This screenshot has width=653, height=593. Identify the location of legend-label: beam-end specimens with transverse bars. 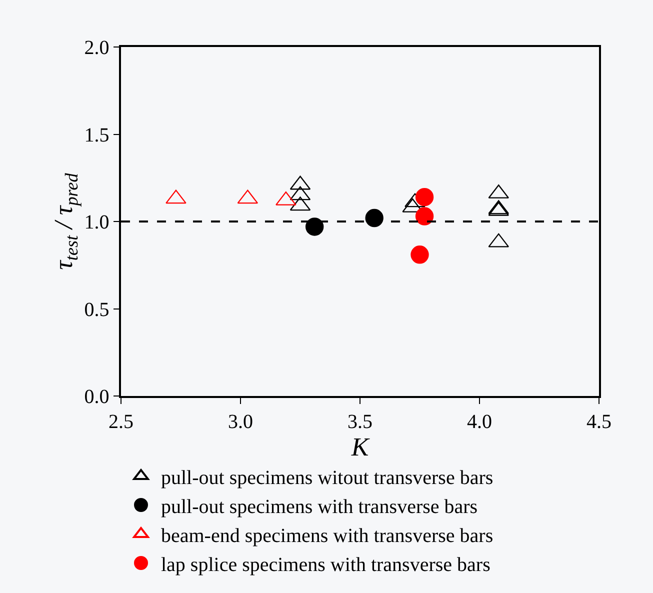
(327, 535).